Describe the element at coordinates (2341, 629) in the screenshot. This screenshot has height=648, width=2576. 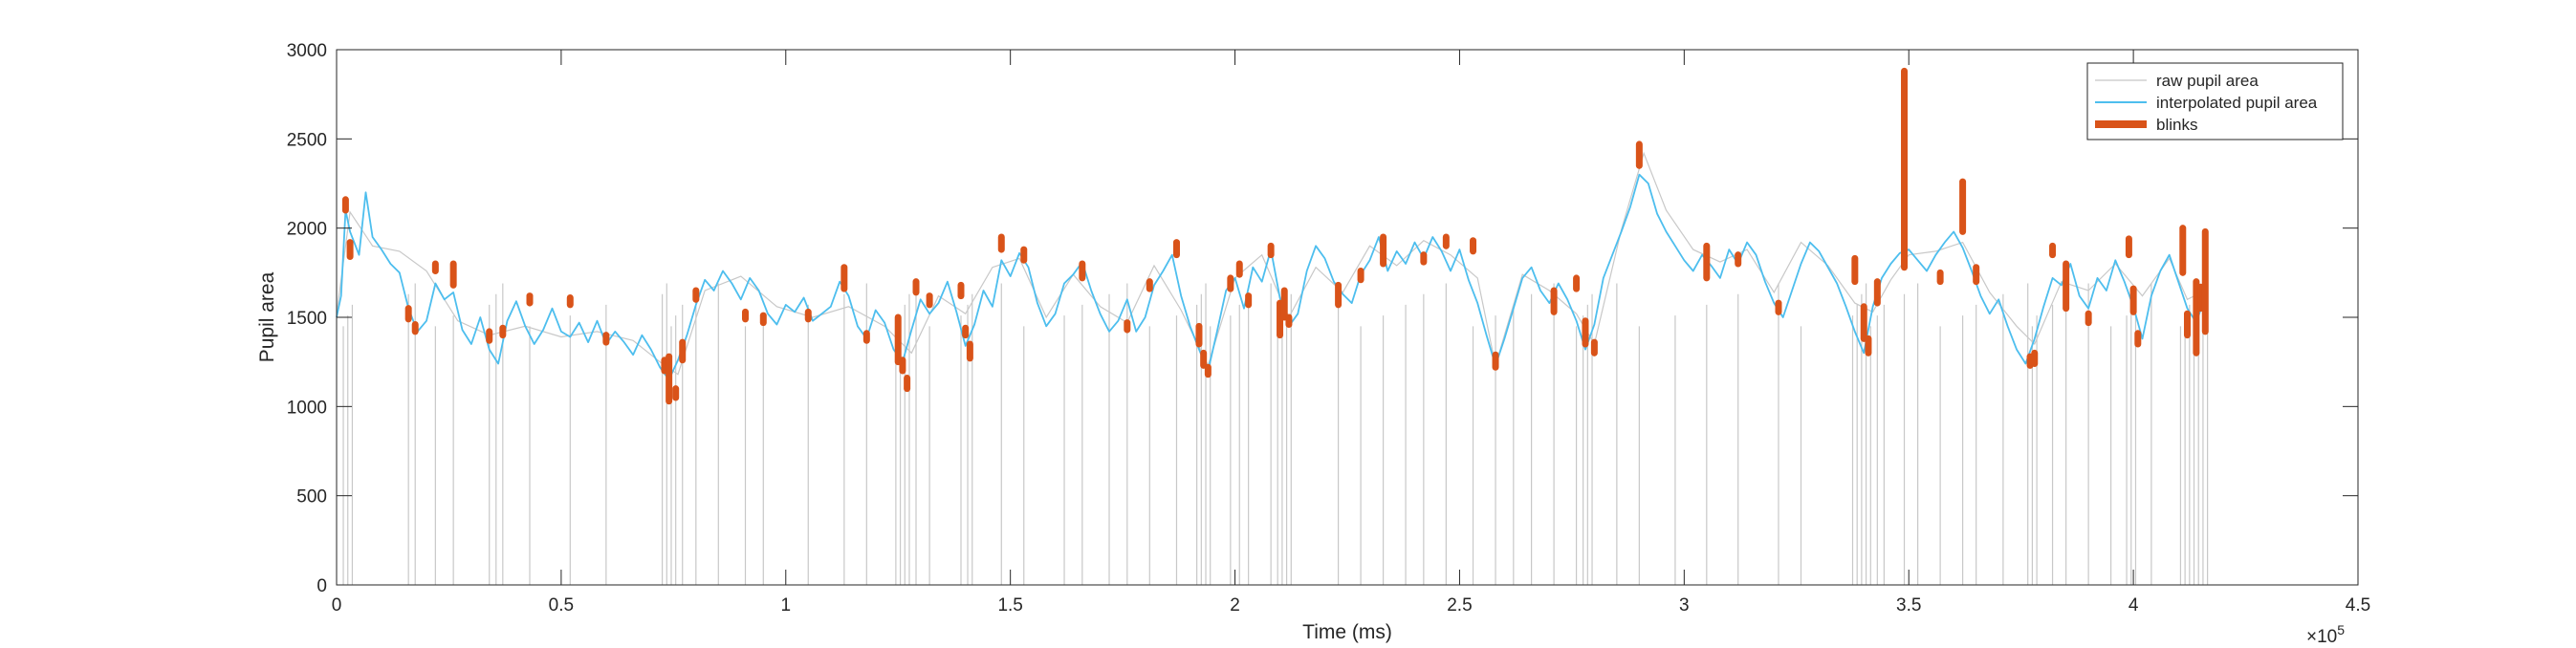
I see `x-axis-exponent-power: 5` at that location.